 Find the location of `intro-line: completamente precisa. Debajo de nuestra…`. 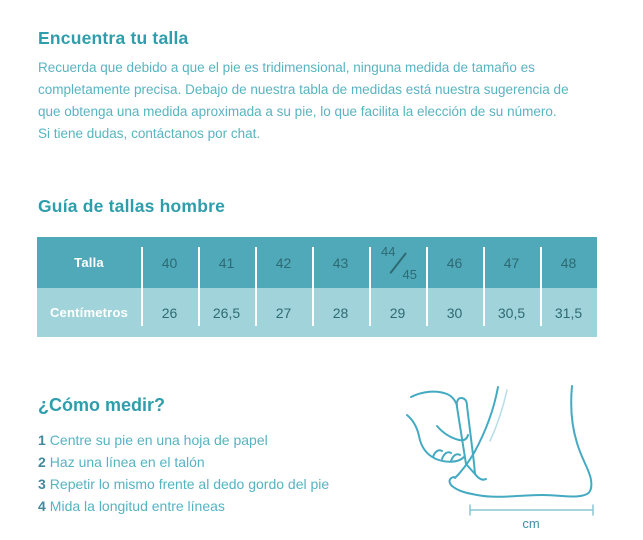

intro-line: completamente precisa. Debajo de nuestra… is located at coordinates (303, 89).